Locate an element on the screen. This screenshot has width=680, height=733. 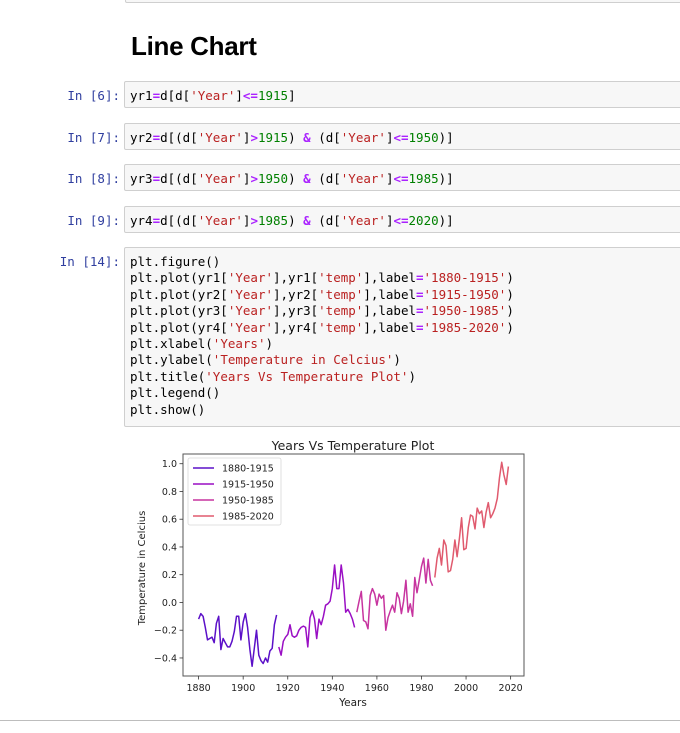
input-prompt: In [8]: is located at coordinates (93, 178).